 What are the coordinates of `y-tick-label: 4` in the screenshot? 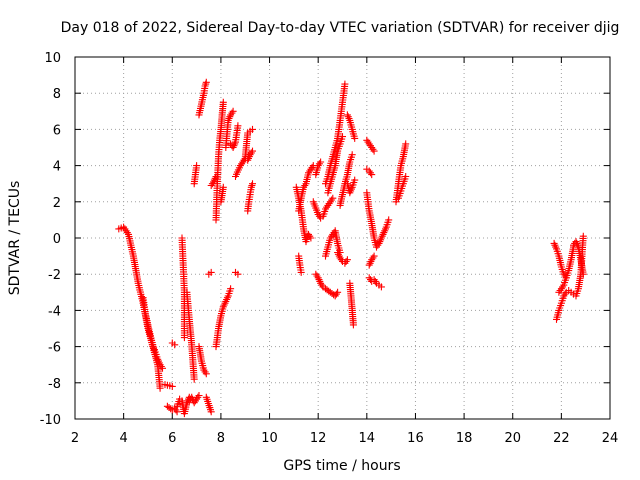 It's located at (57, 167).